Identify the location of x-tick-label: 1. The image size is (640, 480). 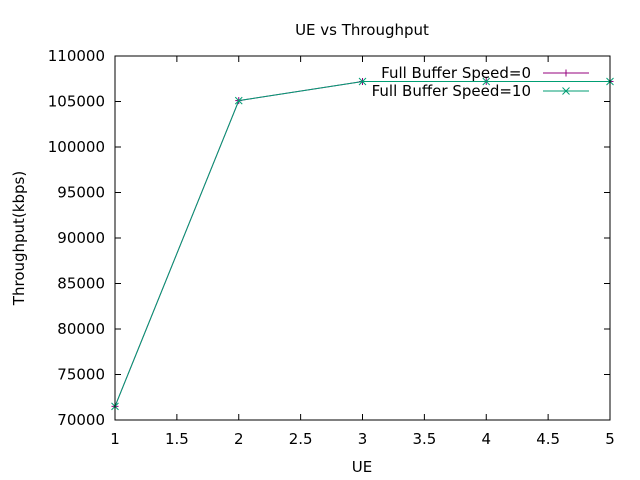
(115, 439).